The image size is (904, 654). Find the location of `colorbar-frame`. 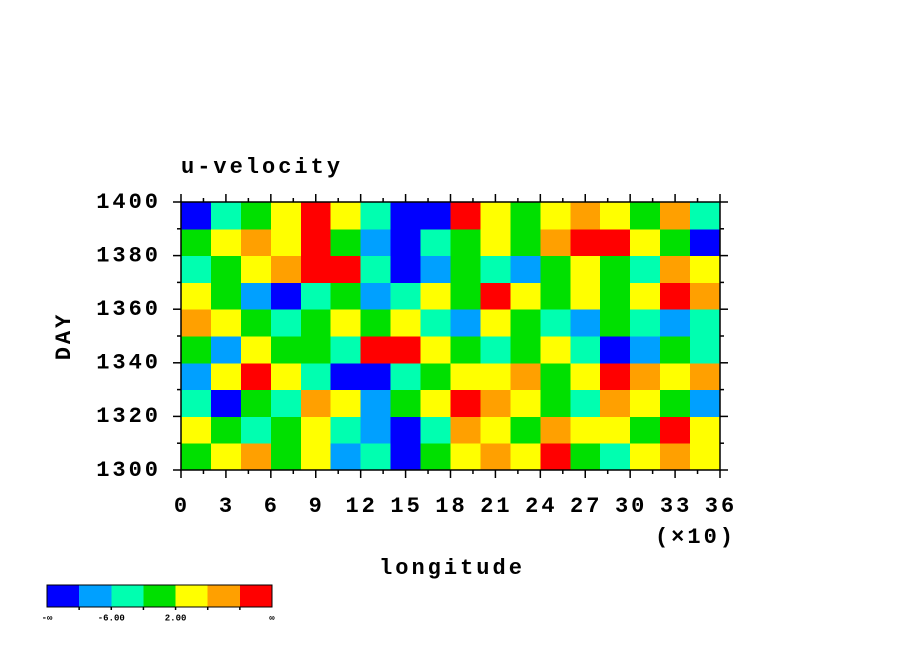

colorbar-frame is located at coordinates (159, 596).